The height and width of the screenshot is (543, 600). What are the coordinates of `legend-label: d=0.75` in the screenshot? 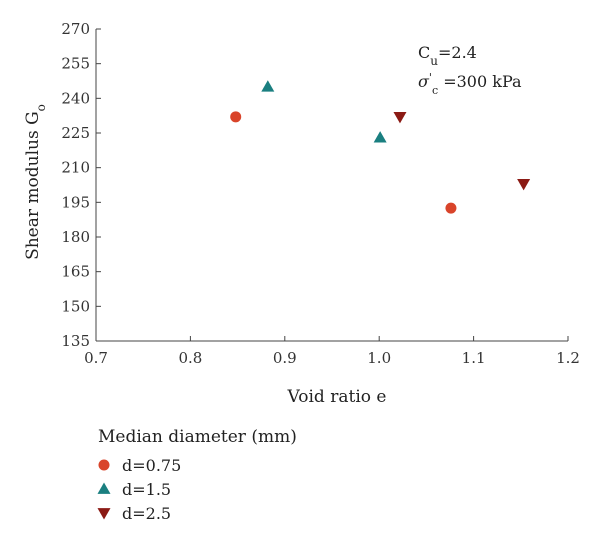 It's located at (151, 465).